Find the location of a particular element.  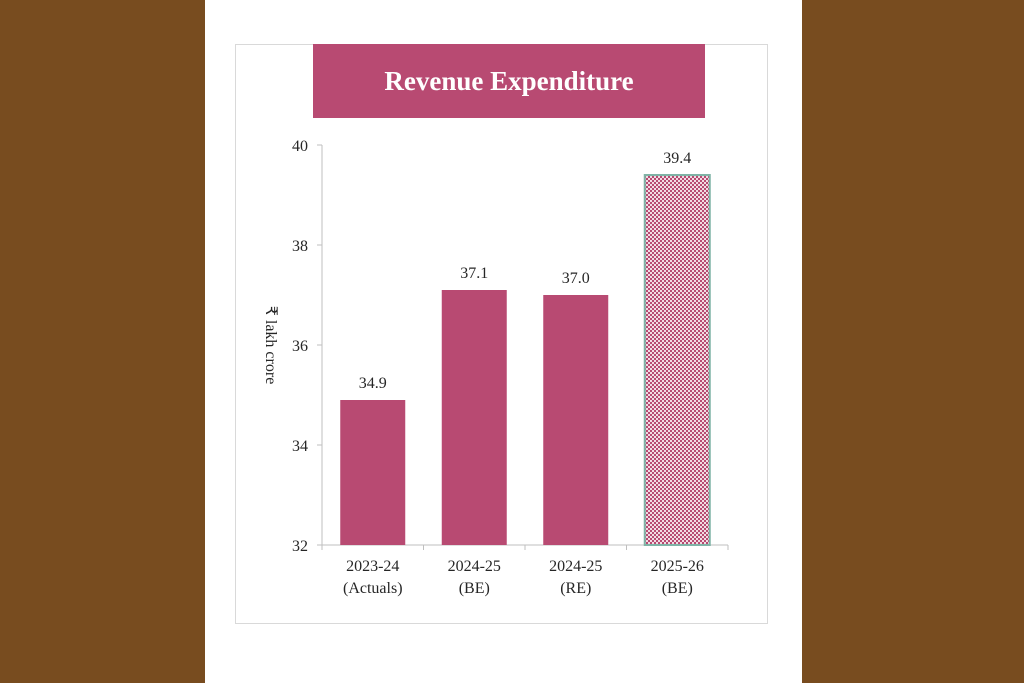

y-tick-label: 32 is located at coordinates (300, 546).